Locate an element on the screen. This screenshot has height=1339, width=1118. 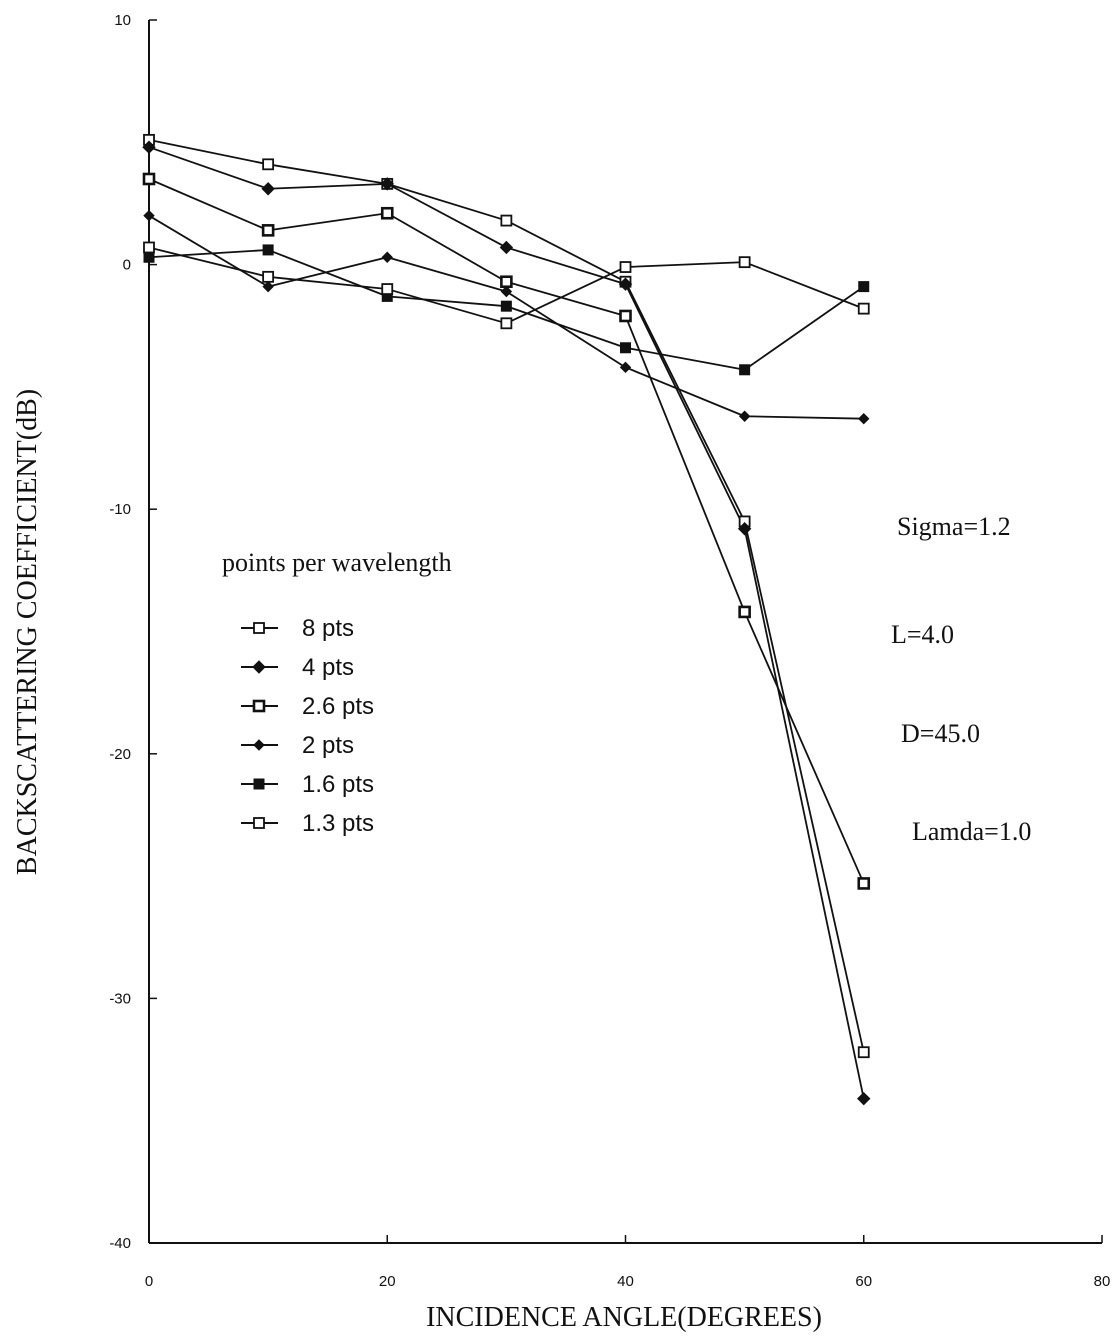
x-tick-label: 20 is located at coordinates (387, 1281).